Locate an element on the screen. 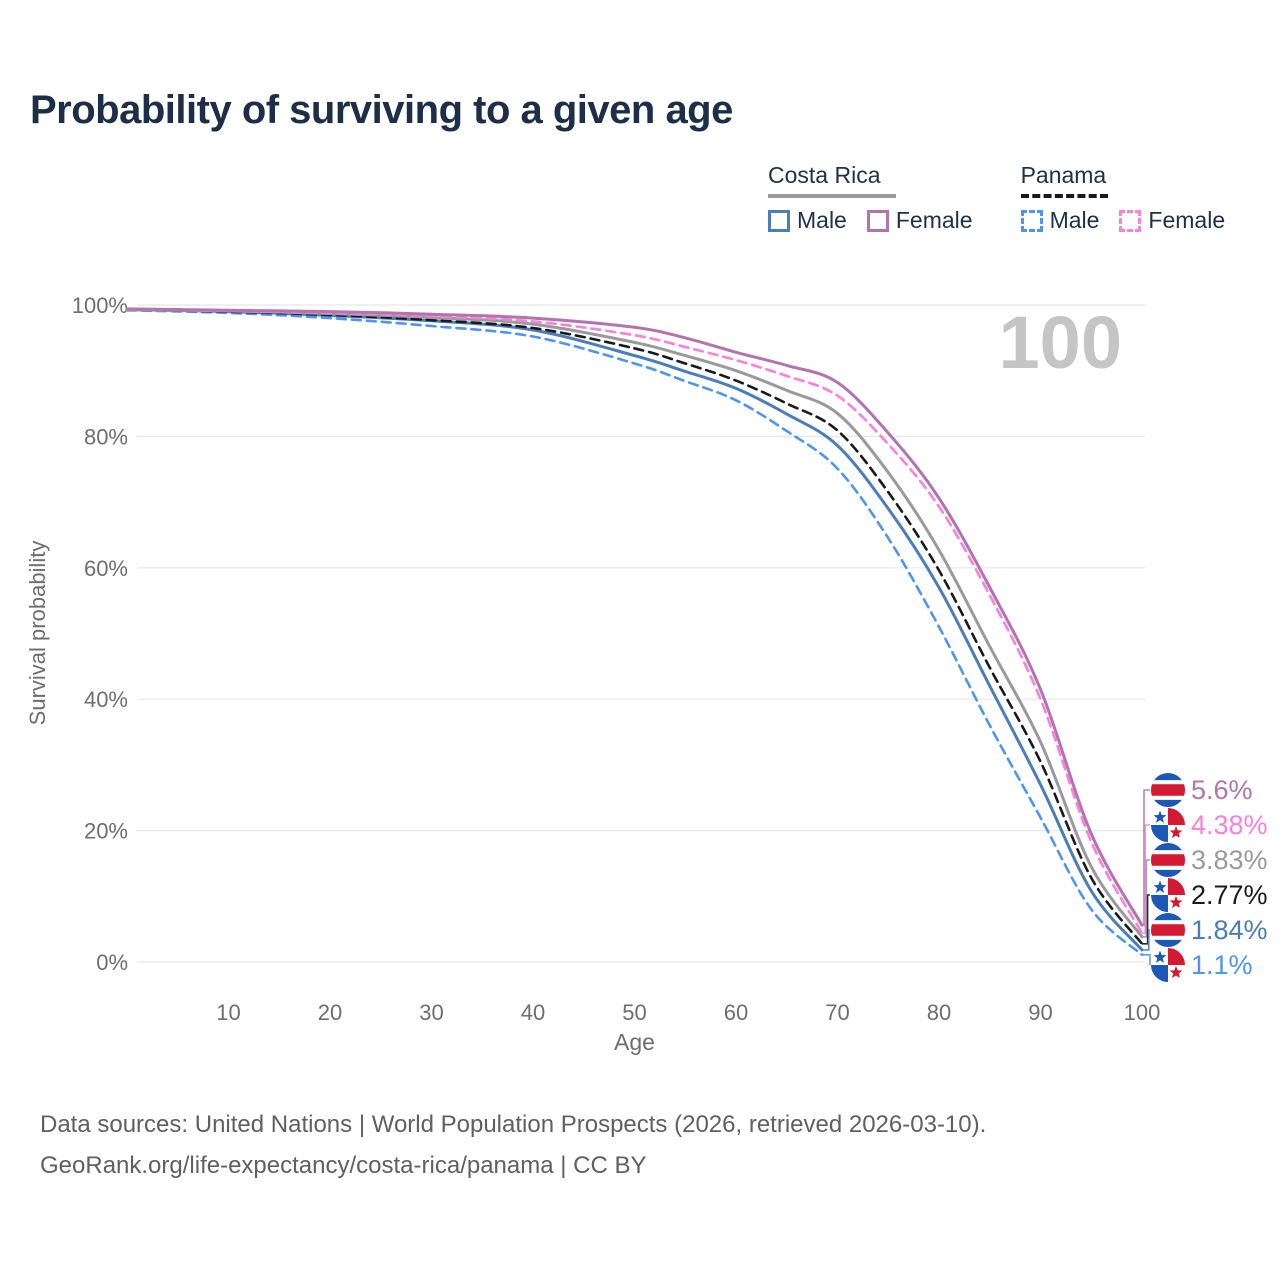 This screenshot has height=1280, width=1280. end-label-value-panama-both-sexes: 2.77% is located at coordinates (1229, 895).